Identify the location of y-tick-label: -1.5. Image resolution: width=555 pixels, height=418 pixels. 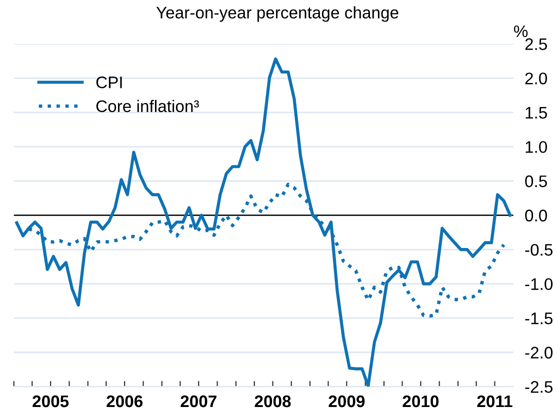
(539, 318).